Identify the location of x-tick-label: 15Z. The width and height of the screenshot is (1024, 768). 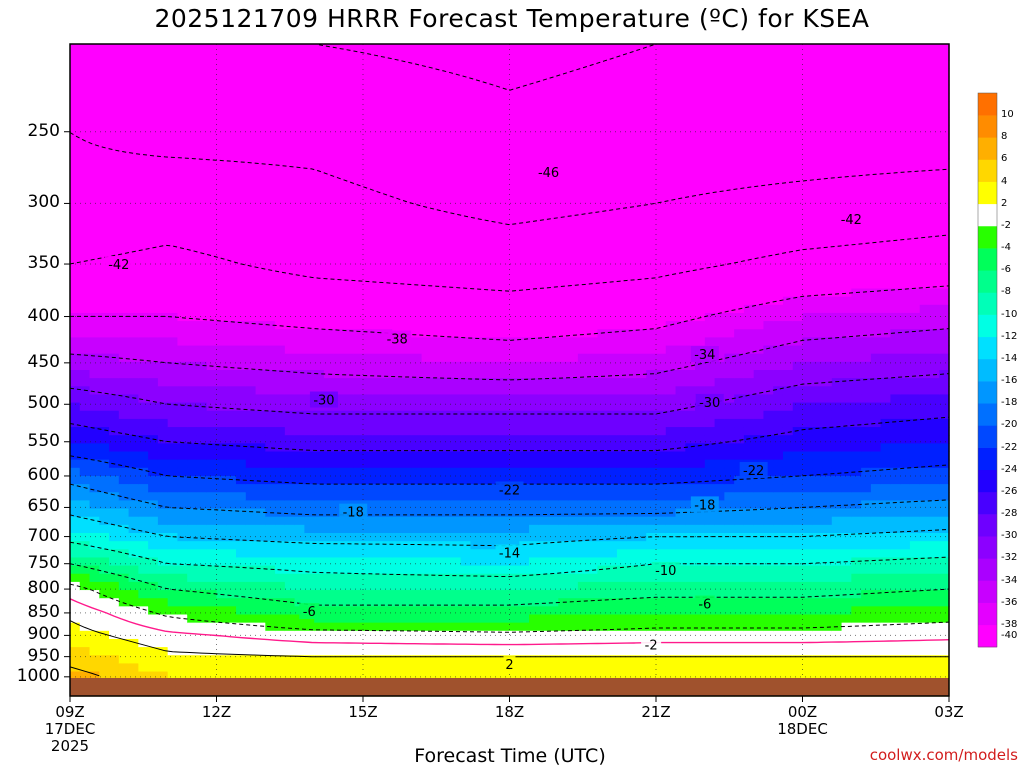
(363, 712).